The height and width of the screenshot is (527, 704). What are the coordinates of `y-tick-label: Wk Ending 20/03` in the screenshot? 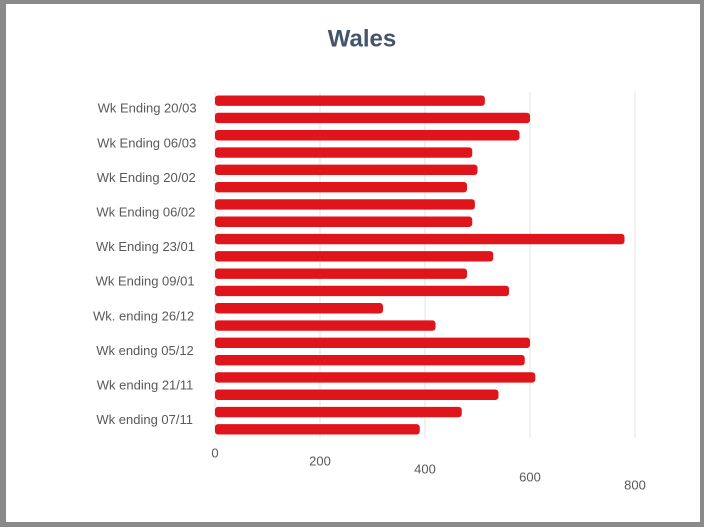 It's located at (147, 108).